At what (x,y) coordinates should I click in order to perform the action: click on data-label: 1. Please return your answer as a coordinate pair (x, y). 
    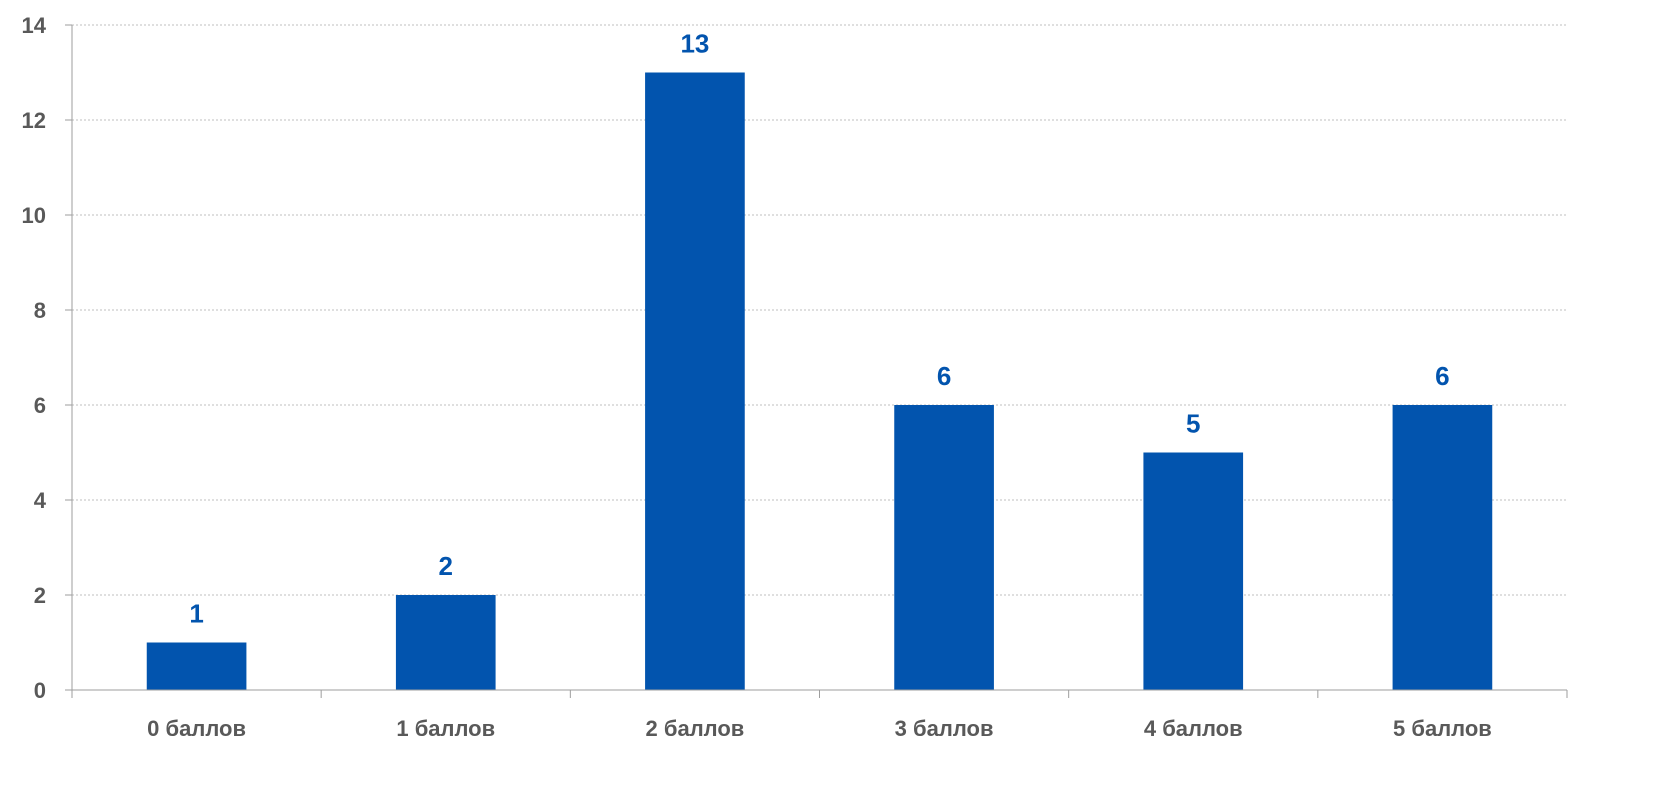
    Looking at the image, I should click on (196, 614).